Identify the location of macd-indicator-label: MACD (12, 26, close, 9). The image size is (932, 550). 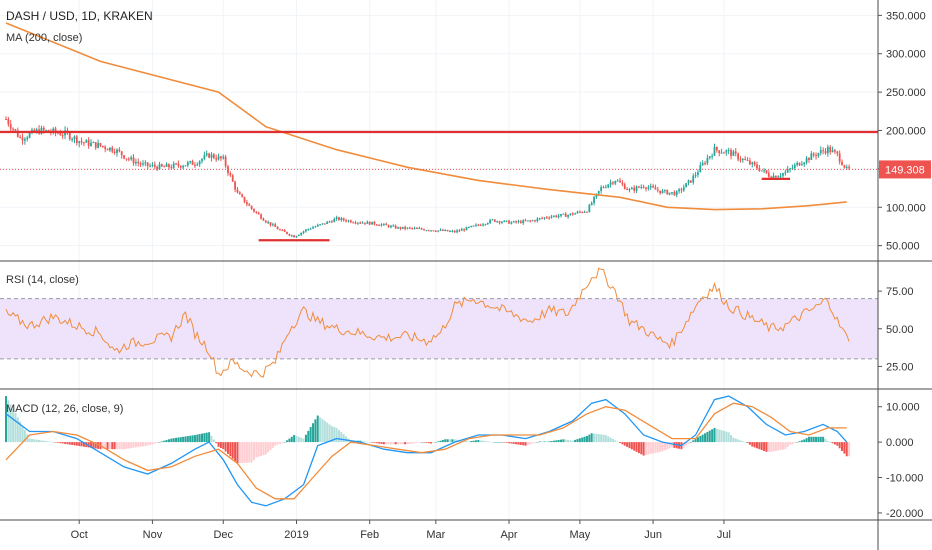
(64, 409).